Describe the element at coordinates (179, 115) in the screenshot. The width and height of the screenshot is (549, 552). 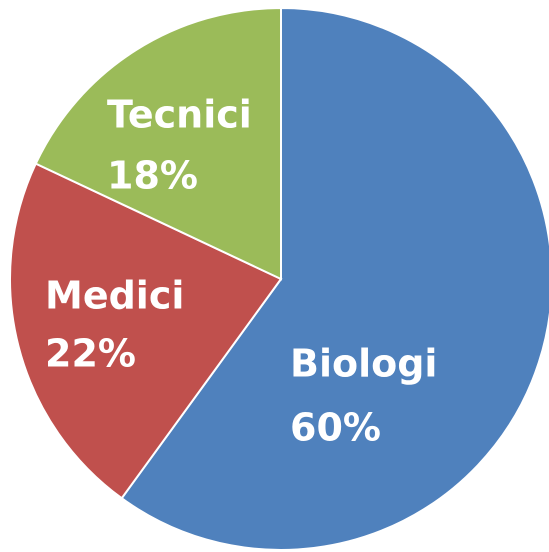
I see `slice-label: Tecnici` at that location.